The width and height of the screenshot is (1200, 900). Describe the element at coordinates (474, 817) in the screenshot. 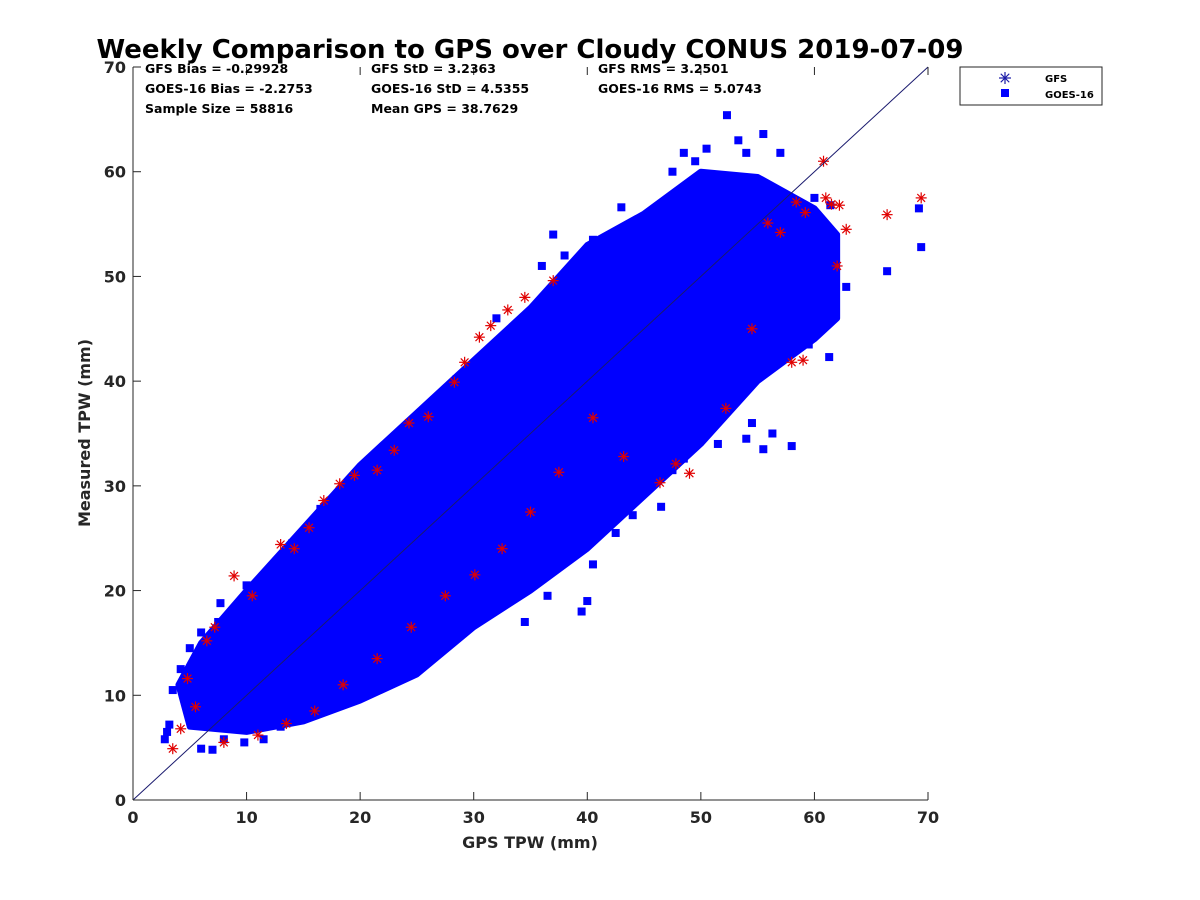

I see `x-tick-label: 30` at that location.